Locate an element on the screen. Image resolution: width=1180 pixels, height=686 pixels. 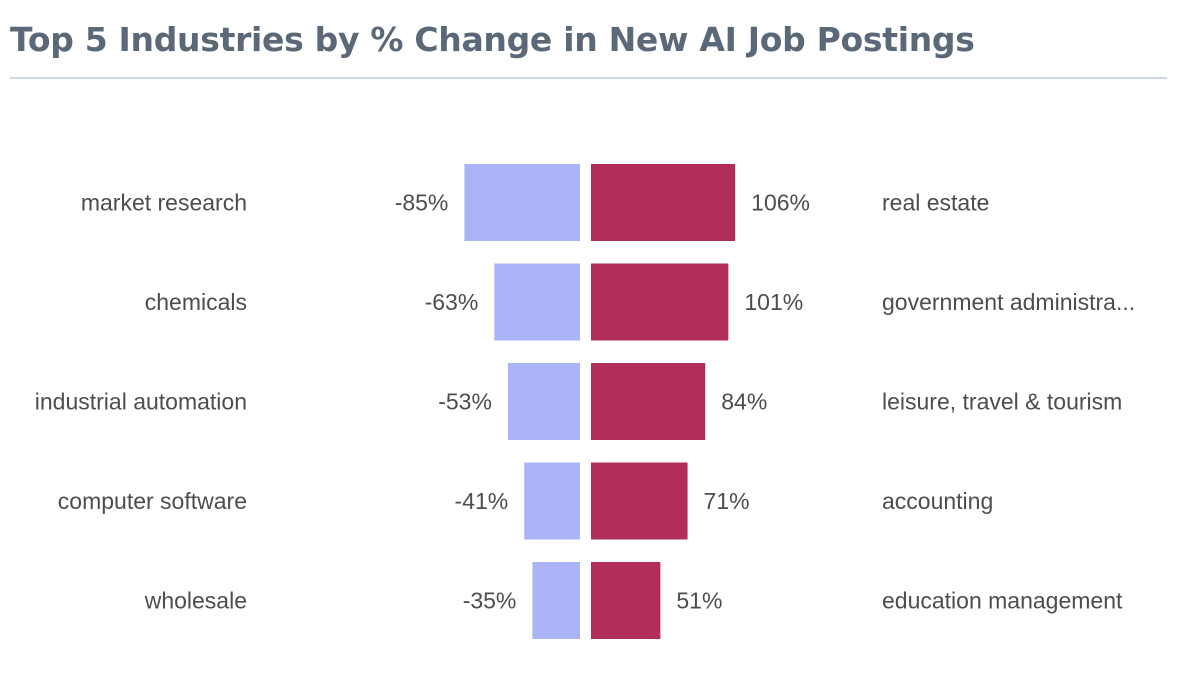
right-category-label-0: real estate is located at coordinates (935, 203).